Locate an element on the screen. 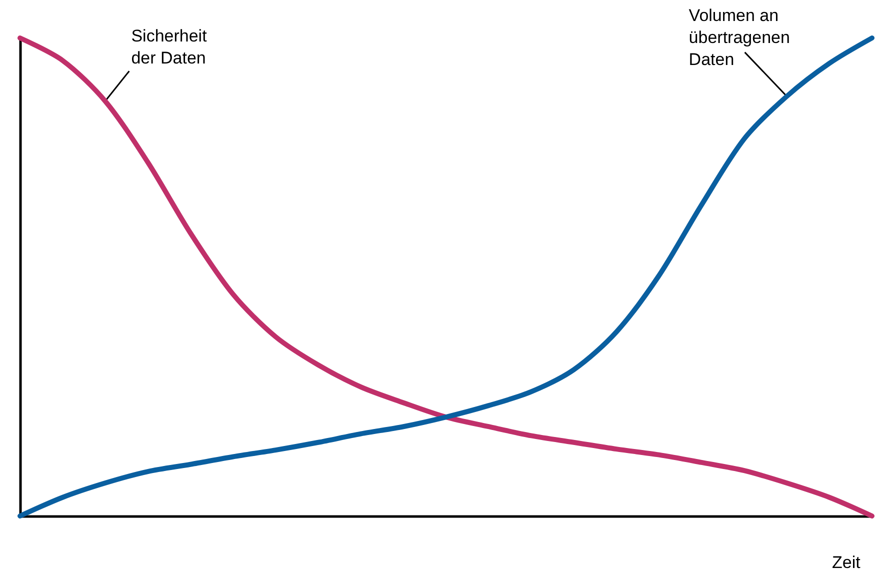 The height and width of the screenshot is (579, 886). x-axis-title: Zeit is located at coordinates (846, 562).